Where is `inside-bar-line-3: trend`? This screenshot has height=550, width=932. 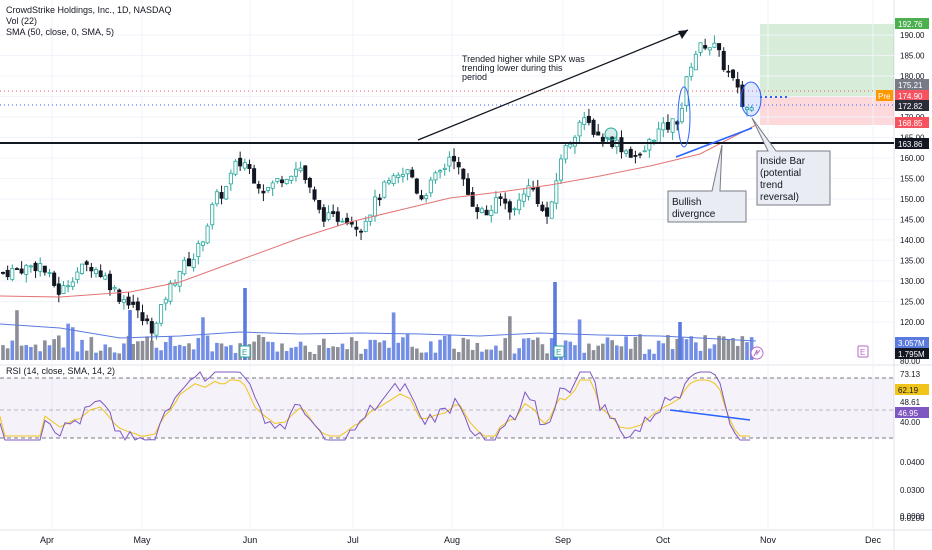 inside-bar-line-3: trend is located at coordinates (771, 185).